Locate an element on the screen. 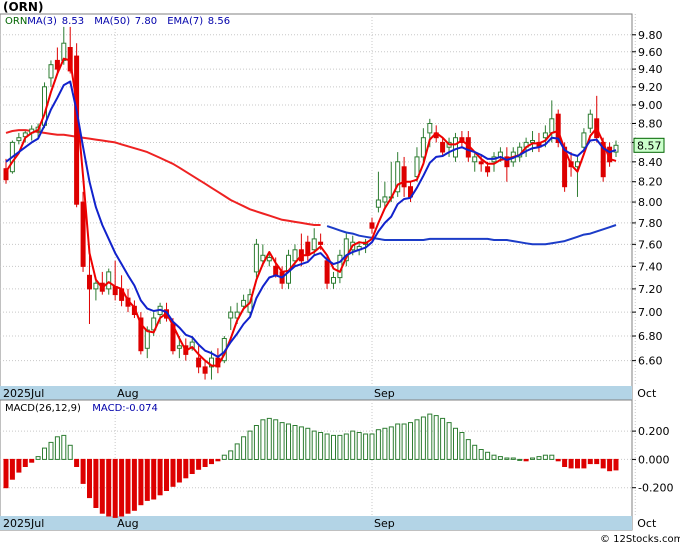  price-y-tick-label: 9.20 is located at coordinates (650, 87).